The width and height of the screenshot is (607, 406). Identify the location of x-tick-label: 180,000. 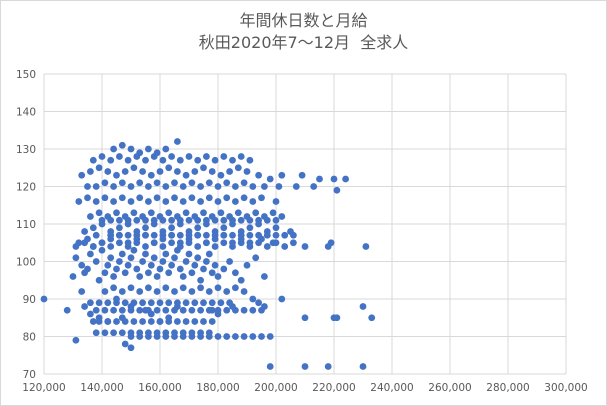
(217, 388).